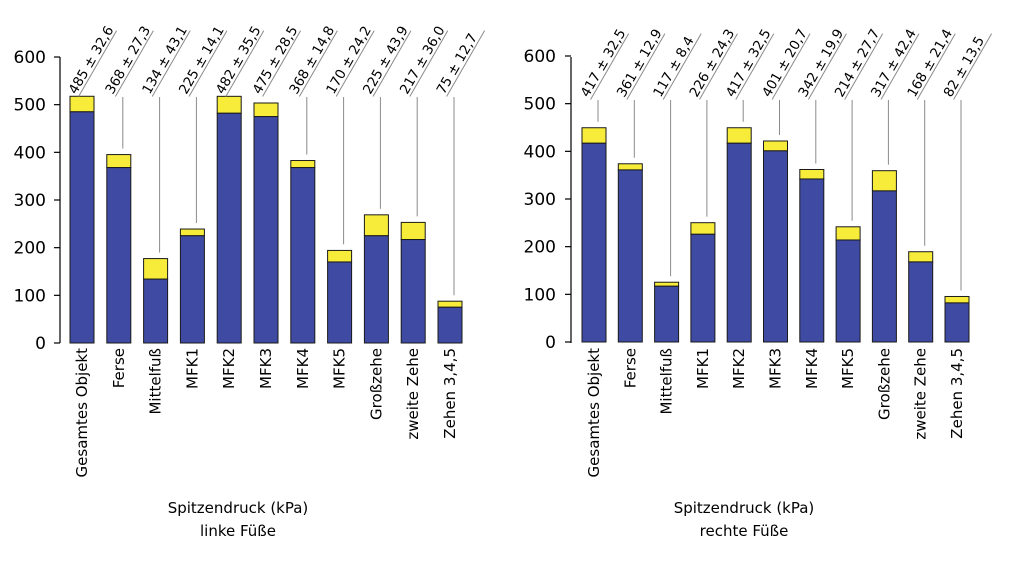 Image resolution: width=1024 pixels, height=576 pixels. Describe the element at coordinates (266, 368) in the screenshot. I see `category-label: MFK3` at that location.